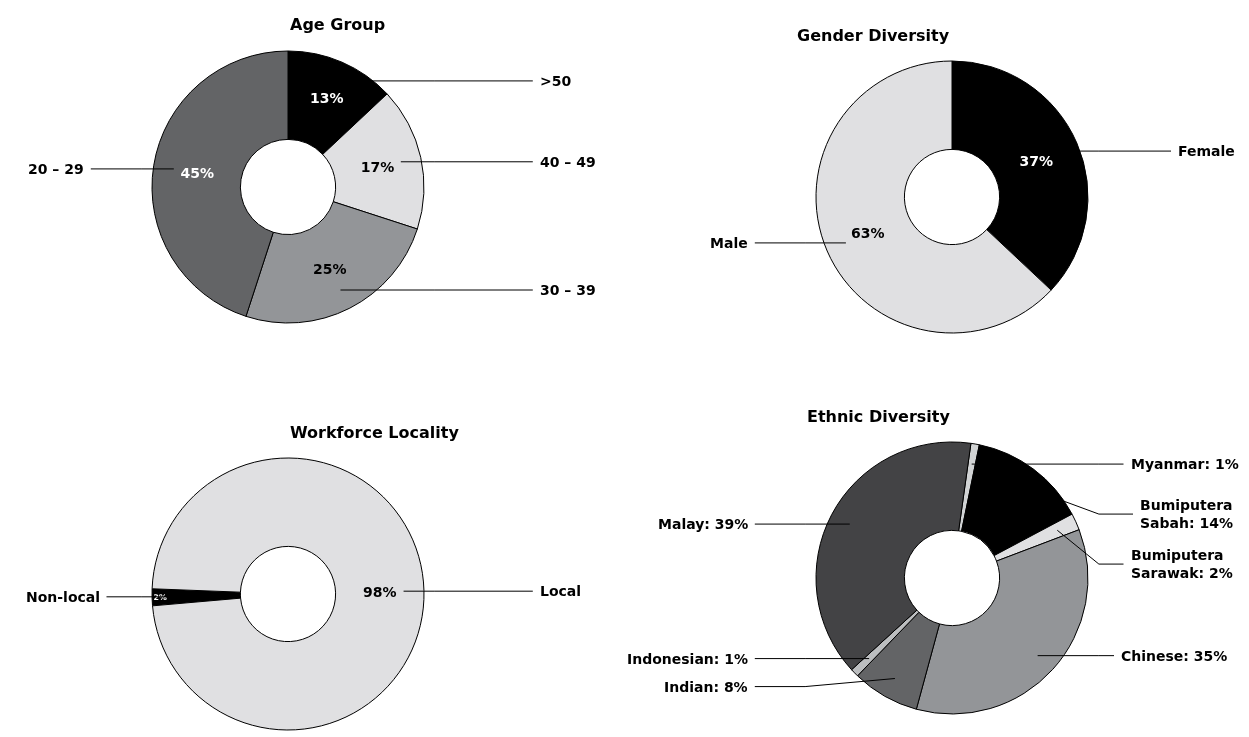 Image resolution: width=1249 pixels, height=737 pixels. What do you see at coordinates (326, 97) in the screenshot?
I see `data-label: 13%` at bounding box center [326, 97].